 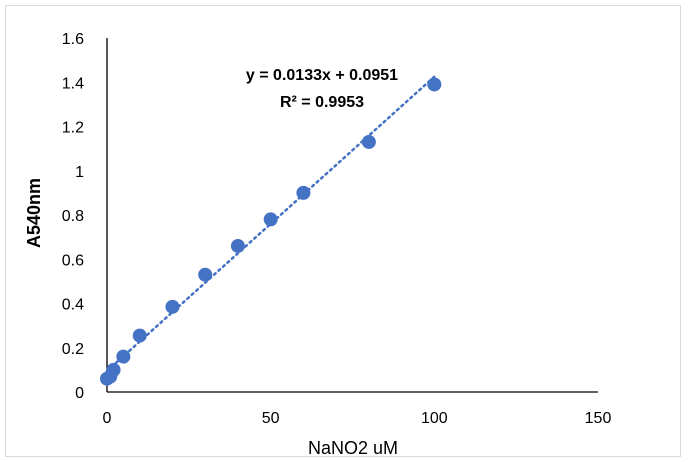 I want to click on trendline-equation: y = 0.0133x + 0.0951, so click(x=322, y=75).